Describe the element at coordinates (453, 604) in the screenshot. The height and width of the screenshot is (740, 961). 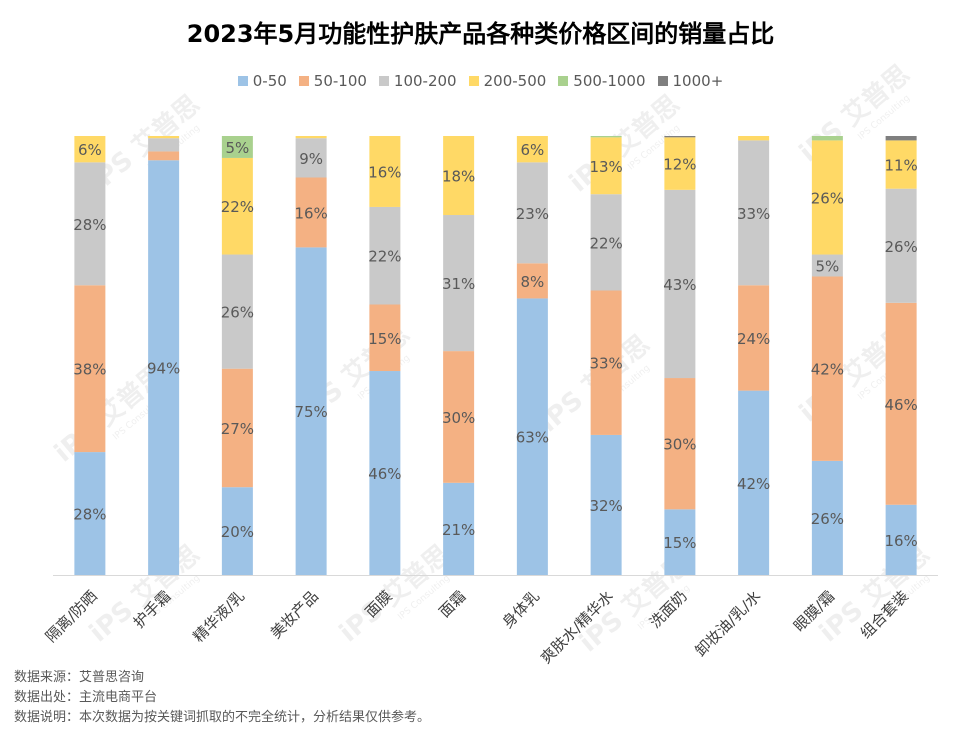
I see `category-label: 面霜` at that location.